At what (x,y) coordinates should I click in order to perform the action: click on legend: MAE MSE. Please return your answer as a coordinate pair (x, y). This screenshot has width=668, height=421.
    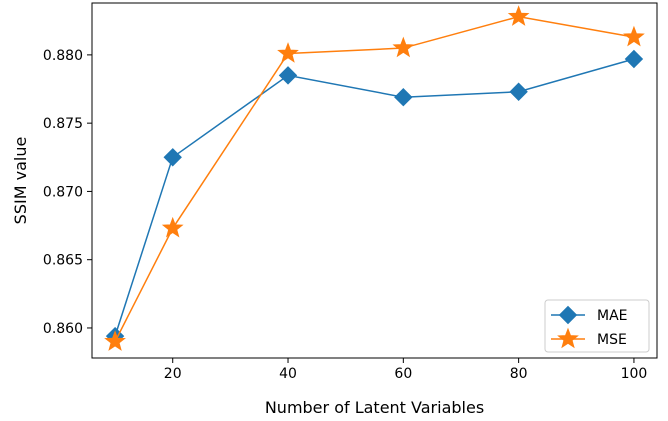
    Looking at the image, I should click on (597, 326).